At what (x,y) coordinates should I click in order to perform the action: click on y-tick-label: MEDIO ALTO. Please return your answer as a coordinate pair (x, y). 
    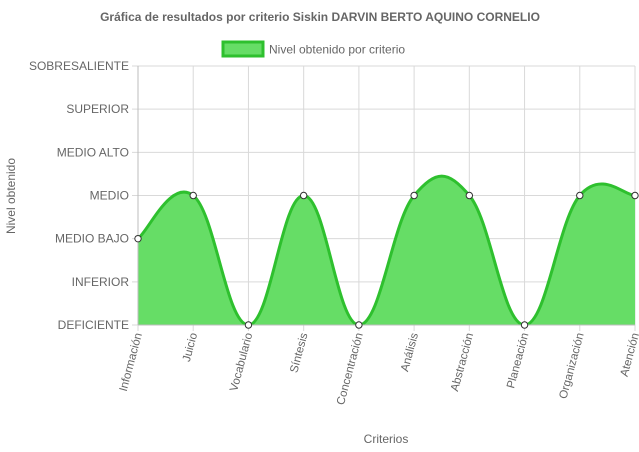
    Looking at the image, I should click on (93, 152).